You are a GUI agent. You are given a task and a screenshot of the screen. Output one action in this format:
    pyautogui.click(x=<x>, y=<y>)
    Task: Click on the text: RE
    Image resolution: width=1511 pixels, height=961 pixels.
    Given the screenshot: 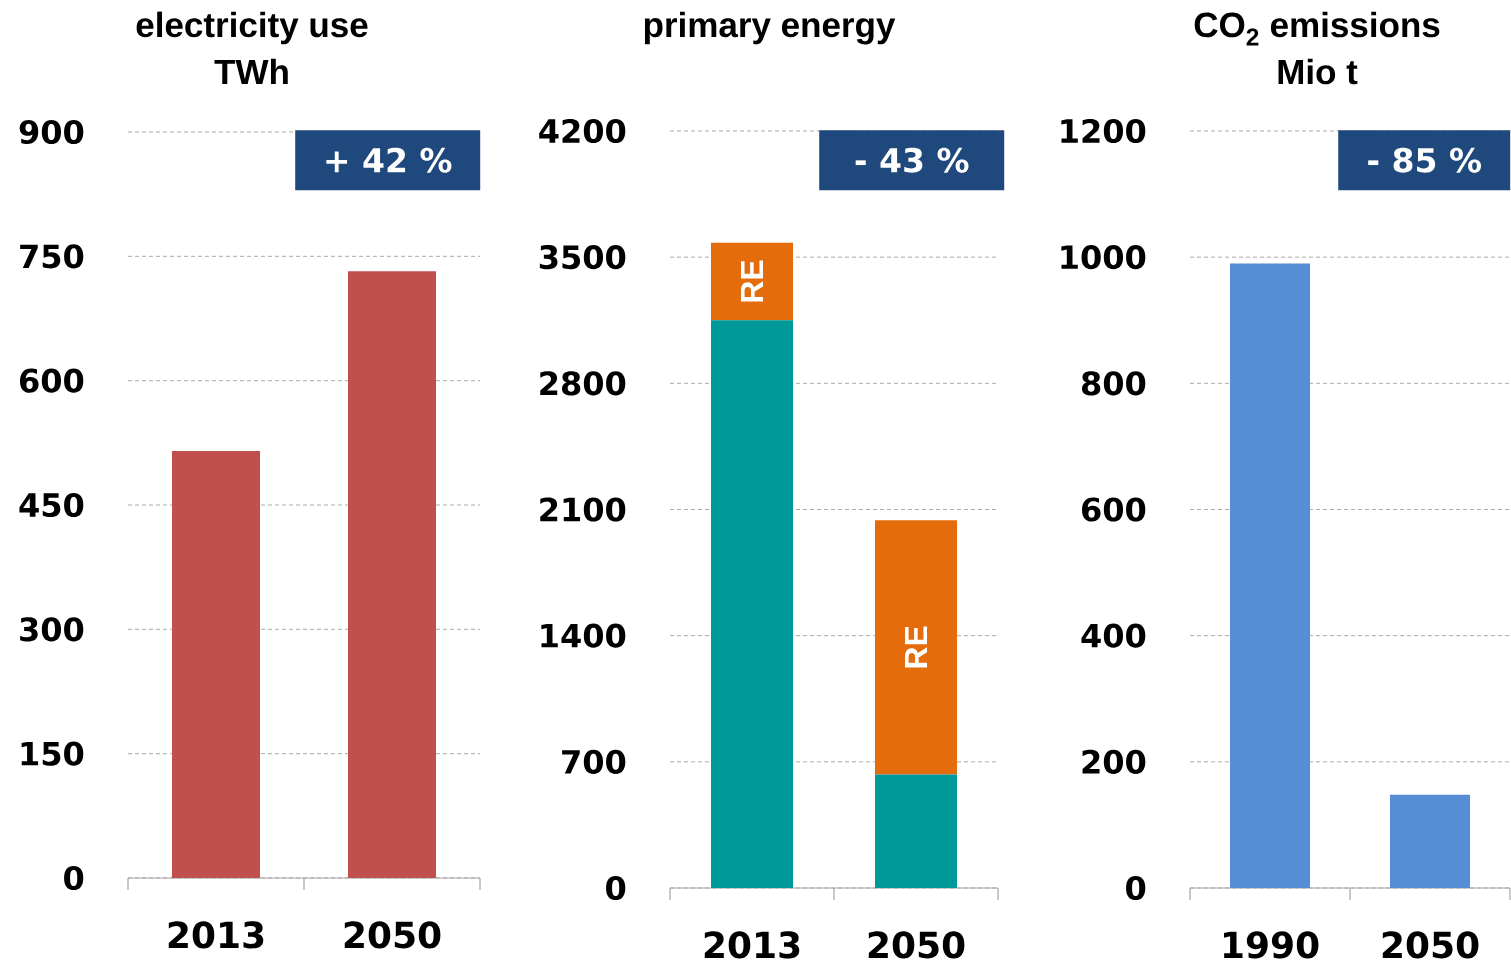 What is the action you would take?
    pyautogui.click(x=916, y=647)
    